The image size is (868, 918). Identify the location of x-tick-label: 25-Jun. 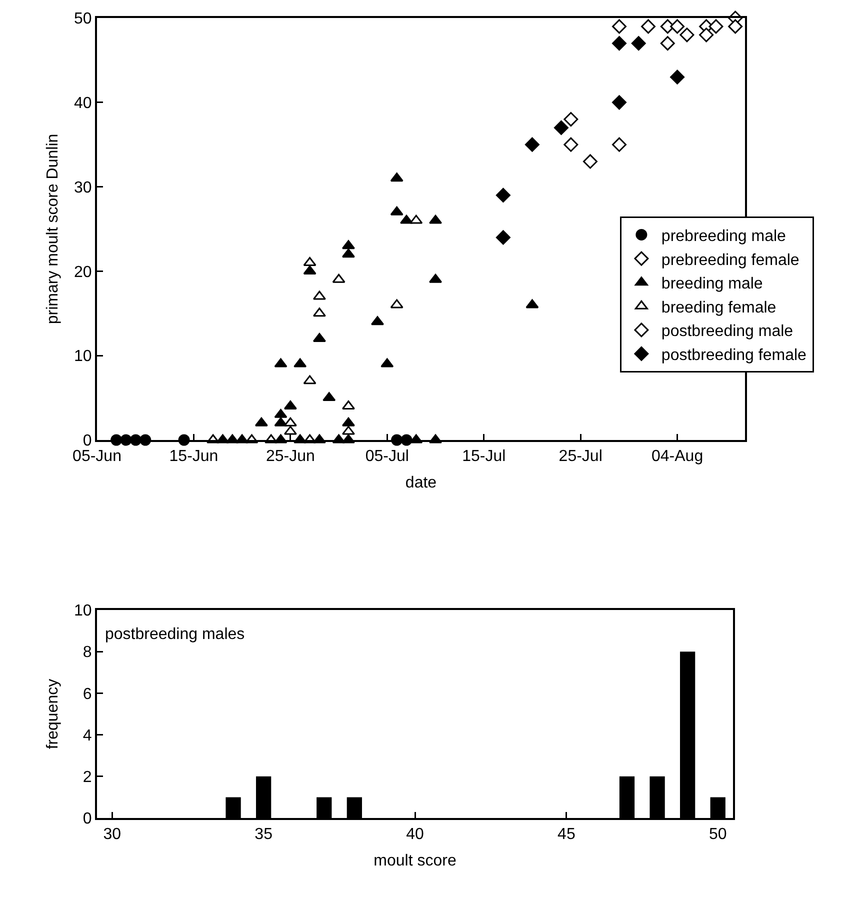
(290, 457).